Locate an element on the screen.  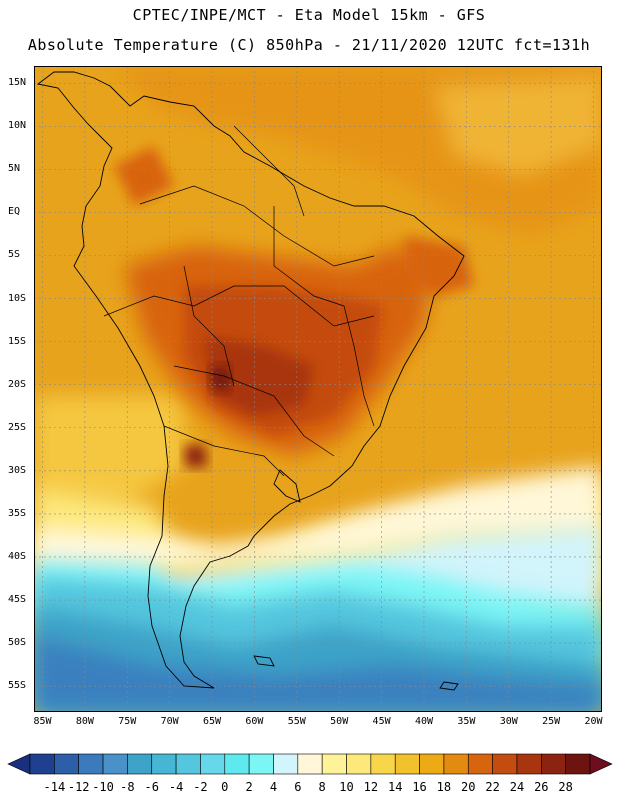
latitude-label: 10S is located at coordinates (17, 298).